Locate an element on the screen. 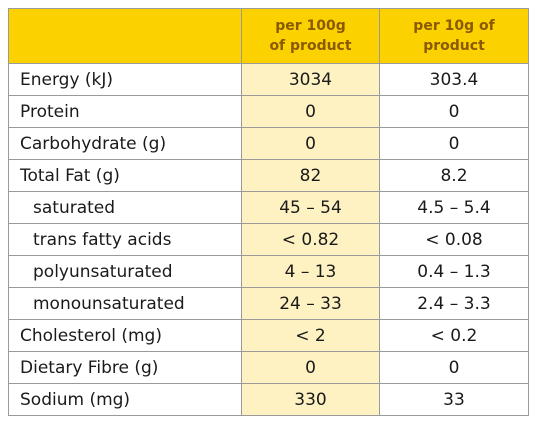 The width and height of the screenshot is (537, 435). per-100g-value: 3034 is located at coordinates (310, 79).